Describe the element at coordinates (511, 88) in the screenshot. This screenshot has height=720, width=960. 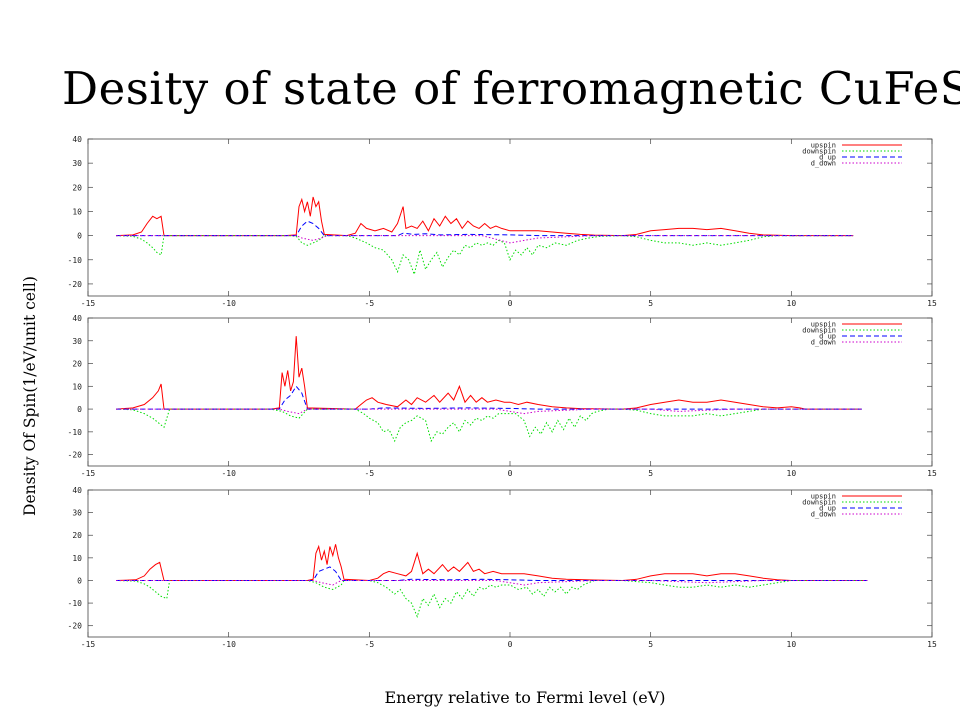
I see `slide-title: Desity of state of ferromagnetic CuFeS2` at that location.